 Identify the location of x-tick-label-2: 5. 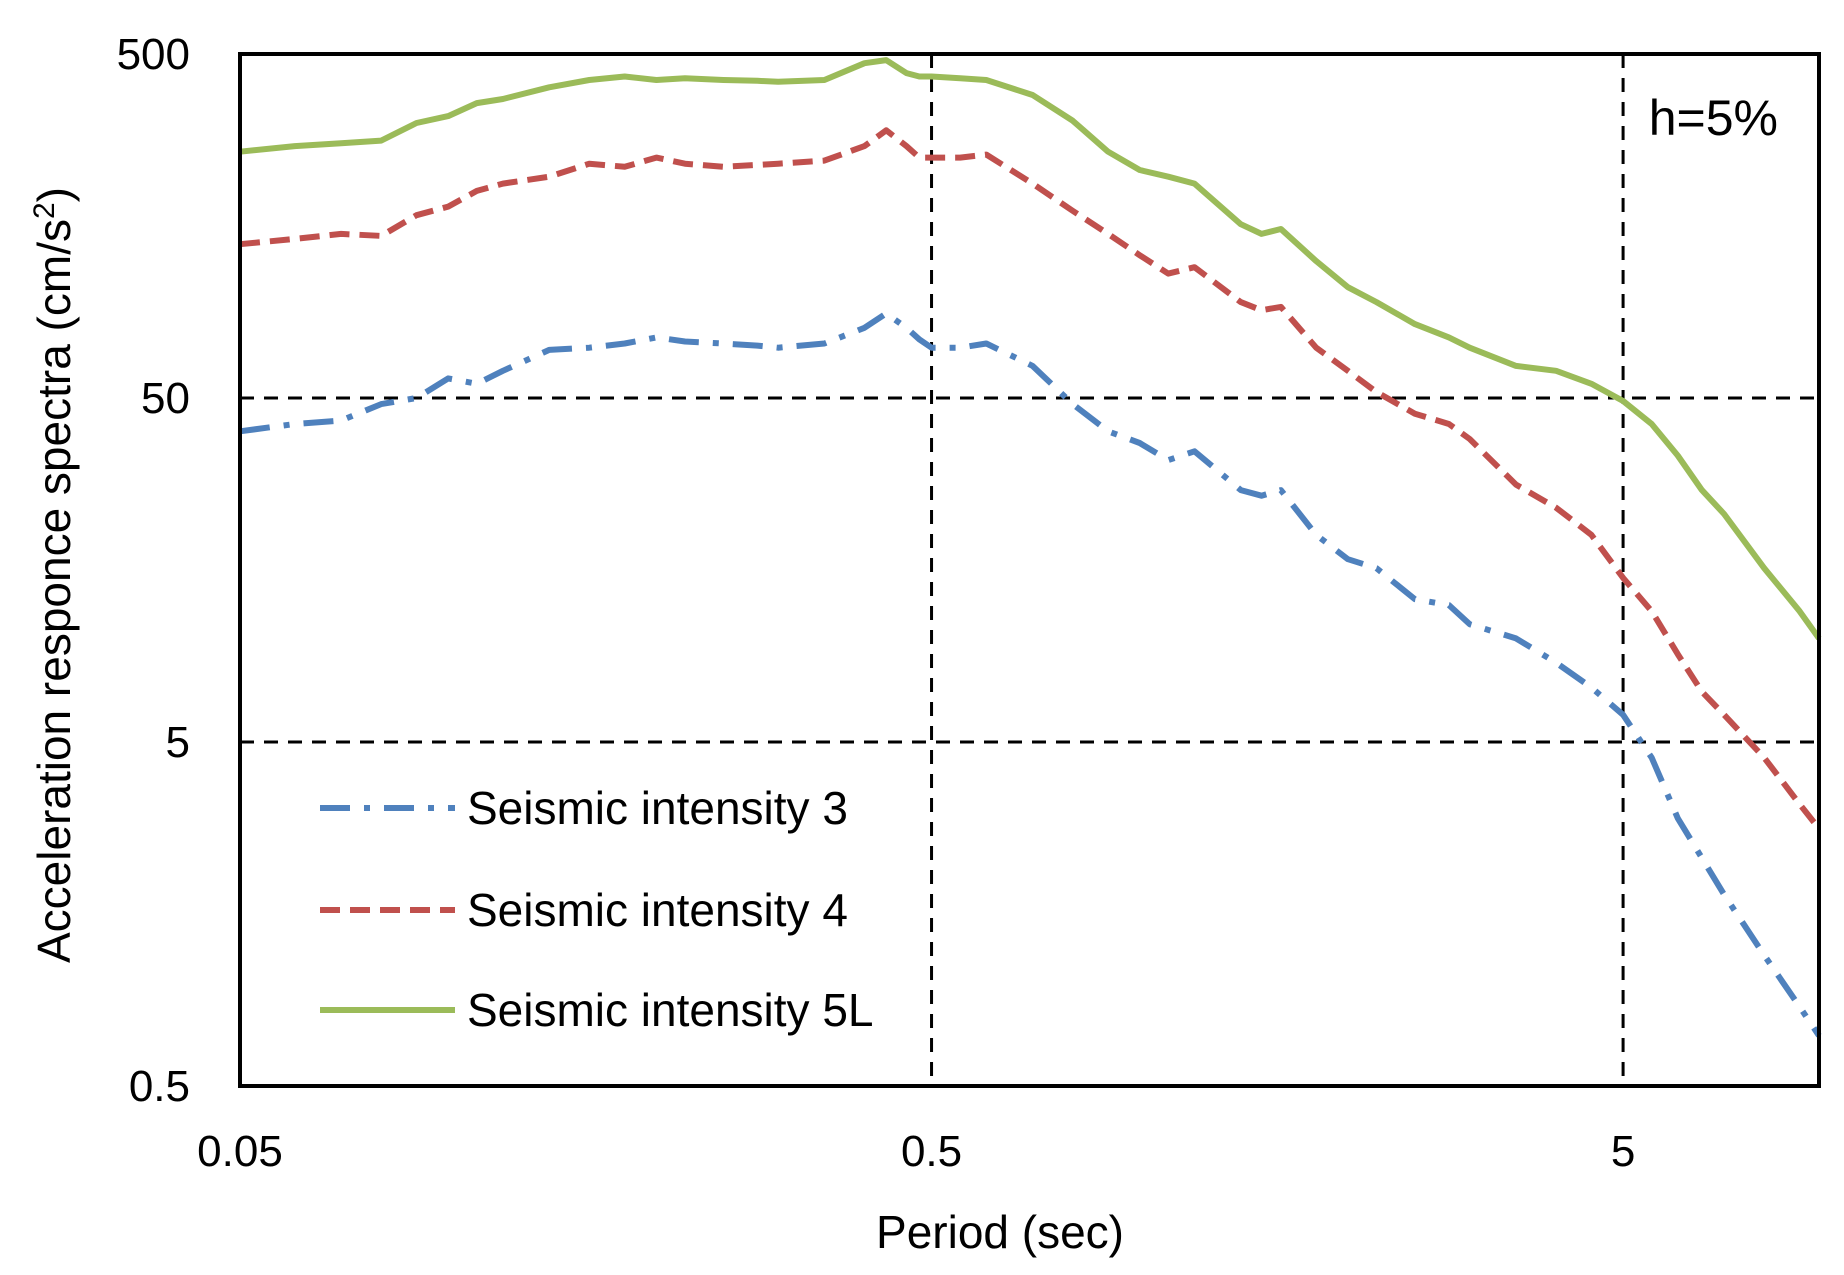
(1623, 1151).